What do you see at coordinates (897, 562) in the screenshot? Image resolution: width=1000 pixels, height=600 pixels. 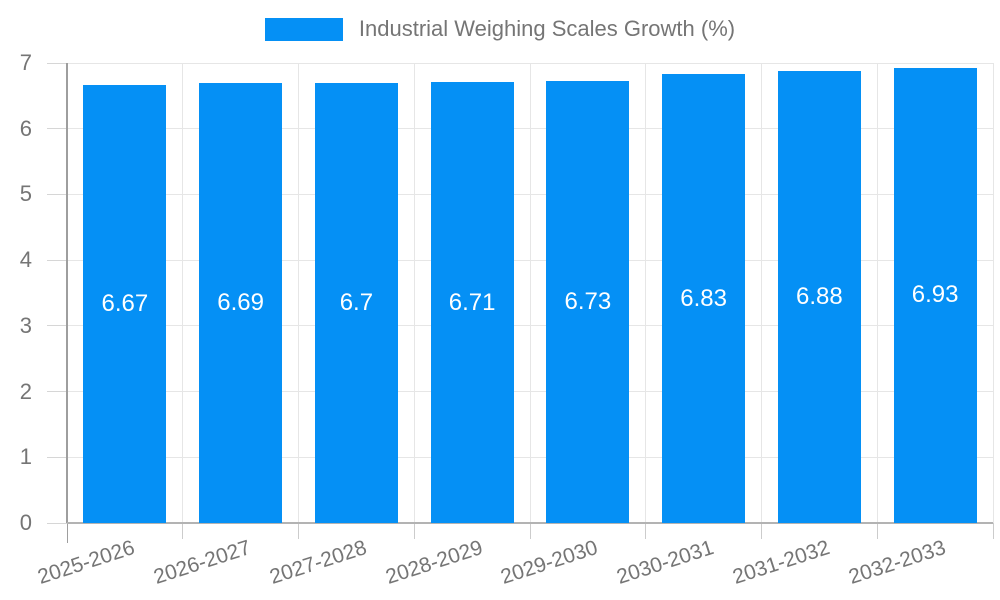 I see `x-axis-label: 2032-2033` at bounding box center [897, 562].